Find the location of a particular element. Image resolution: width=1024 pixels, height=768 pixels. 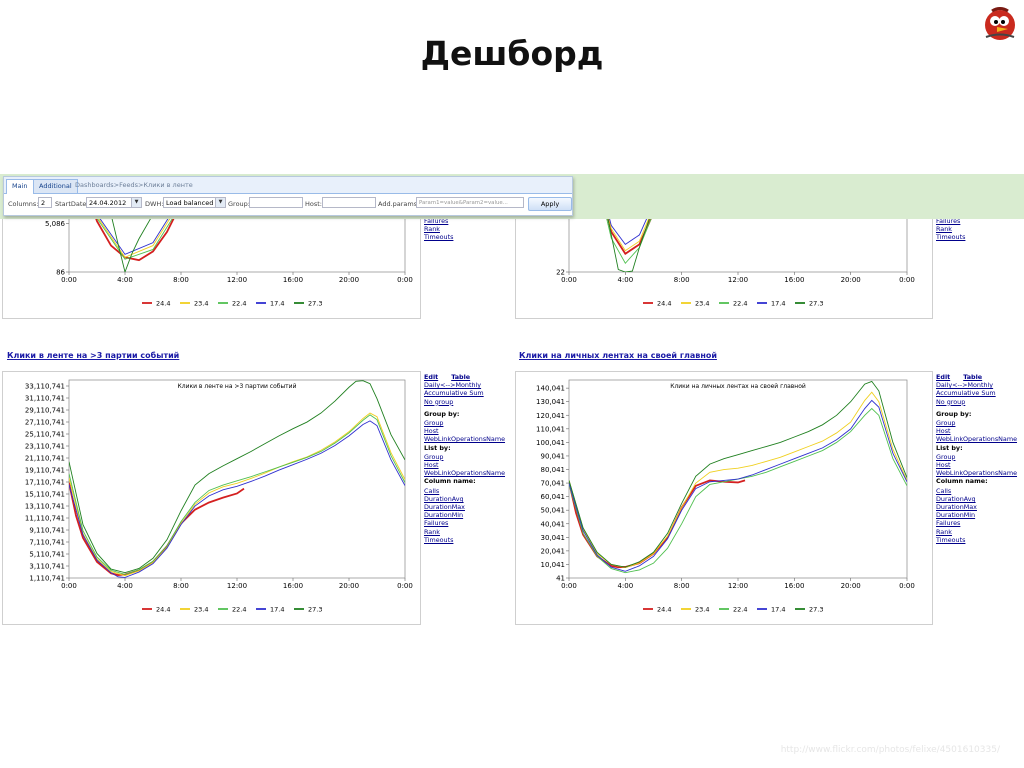

x-tick-label: 8:00 is located at coordinates (682, 586).